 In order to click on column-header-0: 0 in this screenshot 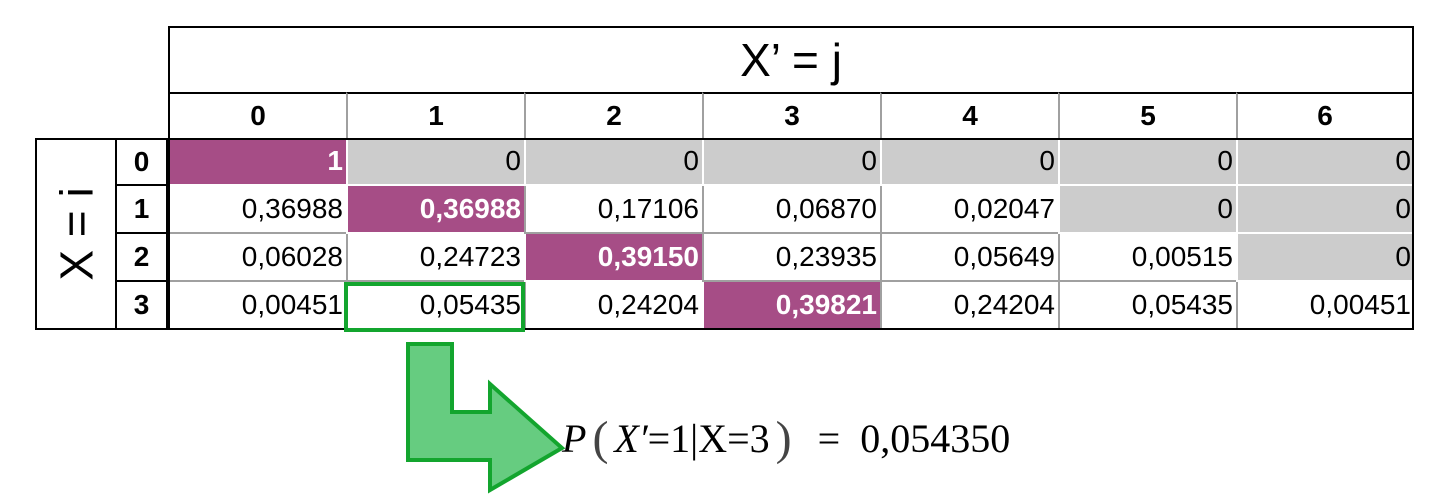, I will do `click(257, 115)`.